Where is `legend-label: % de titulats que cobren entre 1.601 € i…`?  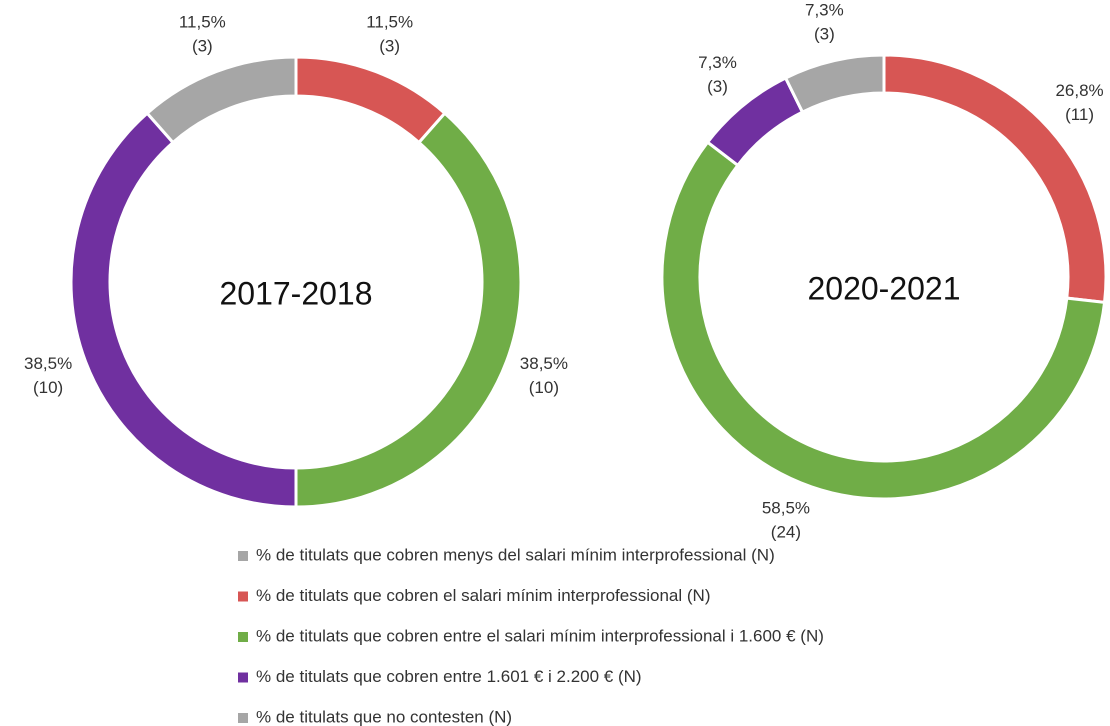
legend-label: % de titulats que cobren entre 1.601 € i… is located at coordinates (449, 676).